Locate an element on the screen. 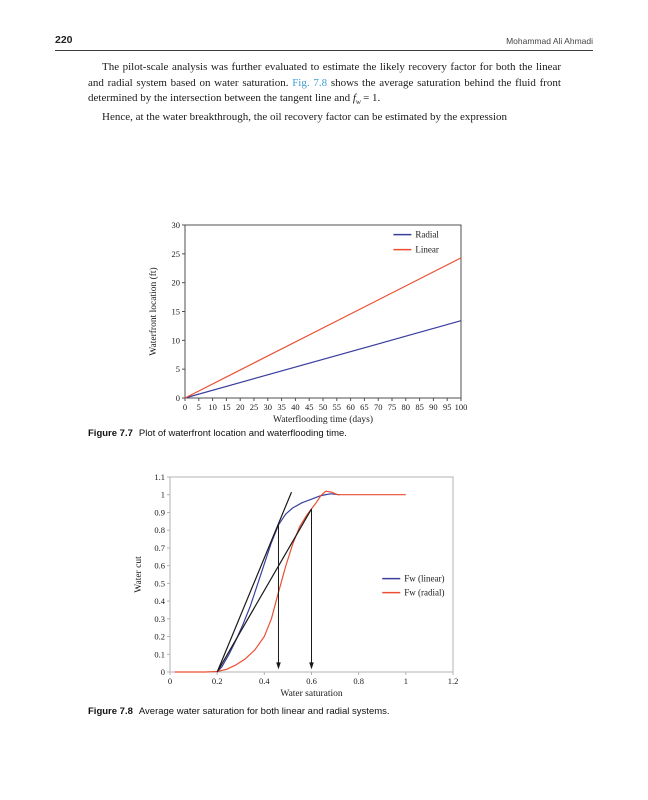  x-tick-label: 85 is located at coordinates (419, 407).